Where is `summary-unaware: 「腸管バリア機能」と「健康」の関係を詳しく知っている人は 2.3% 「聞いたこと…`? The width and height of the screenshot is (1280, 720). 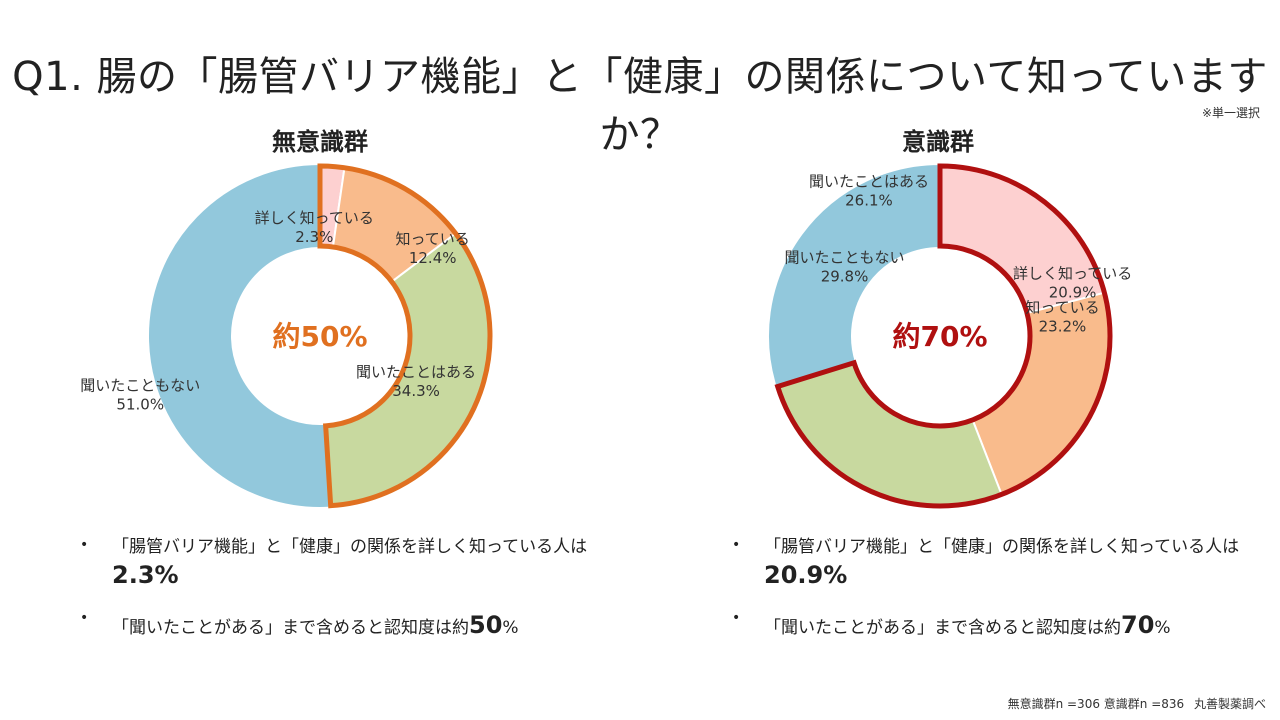 summary-unaware: 「腸管バリア機能」と「健康」の関係を詳しく知っている人は 2.3% 「聞いたこと… is located at coordinates (360, 598).